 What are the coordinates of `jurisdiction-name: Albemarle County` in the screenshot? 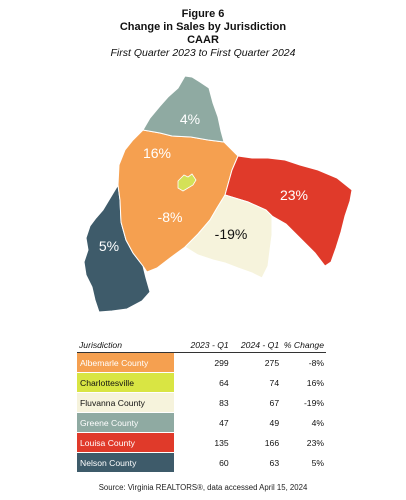 It's located at (125, 362).